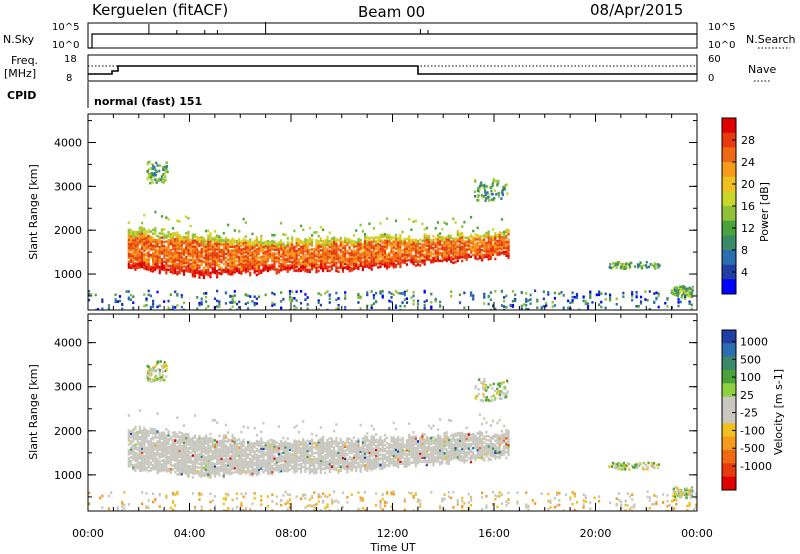 This screenshot has width=800, height=554. What do you see at coordinates (68, 230) in the screenshot?
I see `y-tick-label: 2000` at bounding box center [68, 230].